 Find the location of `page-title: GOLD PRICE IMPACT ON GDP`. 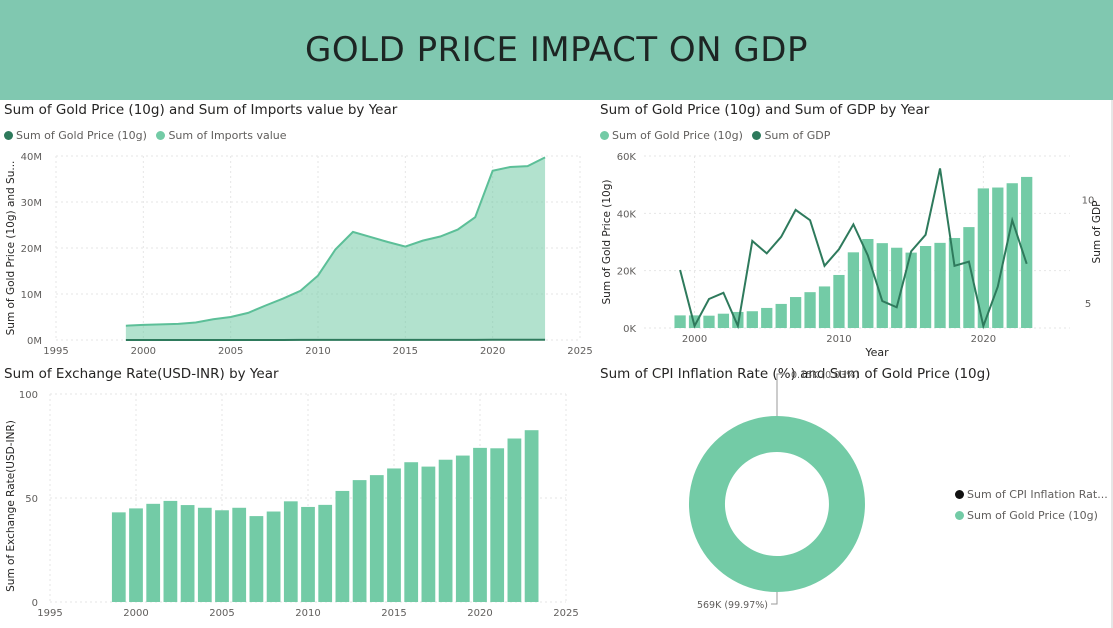

page-title: GOLD PRICE IMPACT ON GDP is located at coordinates (556, 50).